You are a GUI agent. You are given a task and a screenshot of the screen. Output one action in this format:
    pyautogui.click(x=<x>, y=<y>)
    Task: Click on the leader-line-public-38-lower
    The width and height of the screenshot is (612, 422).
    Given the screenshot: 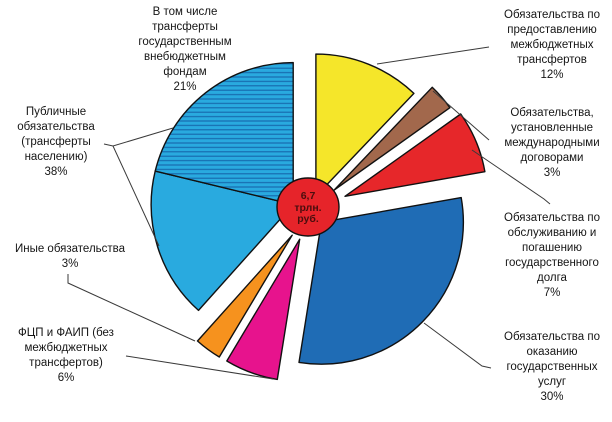 What is the action you would take?
    pyautogui.click(x=136, y=196)
    